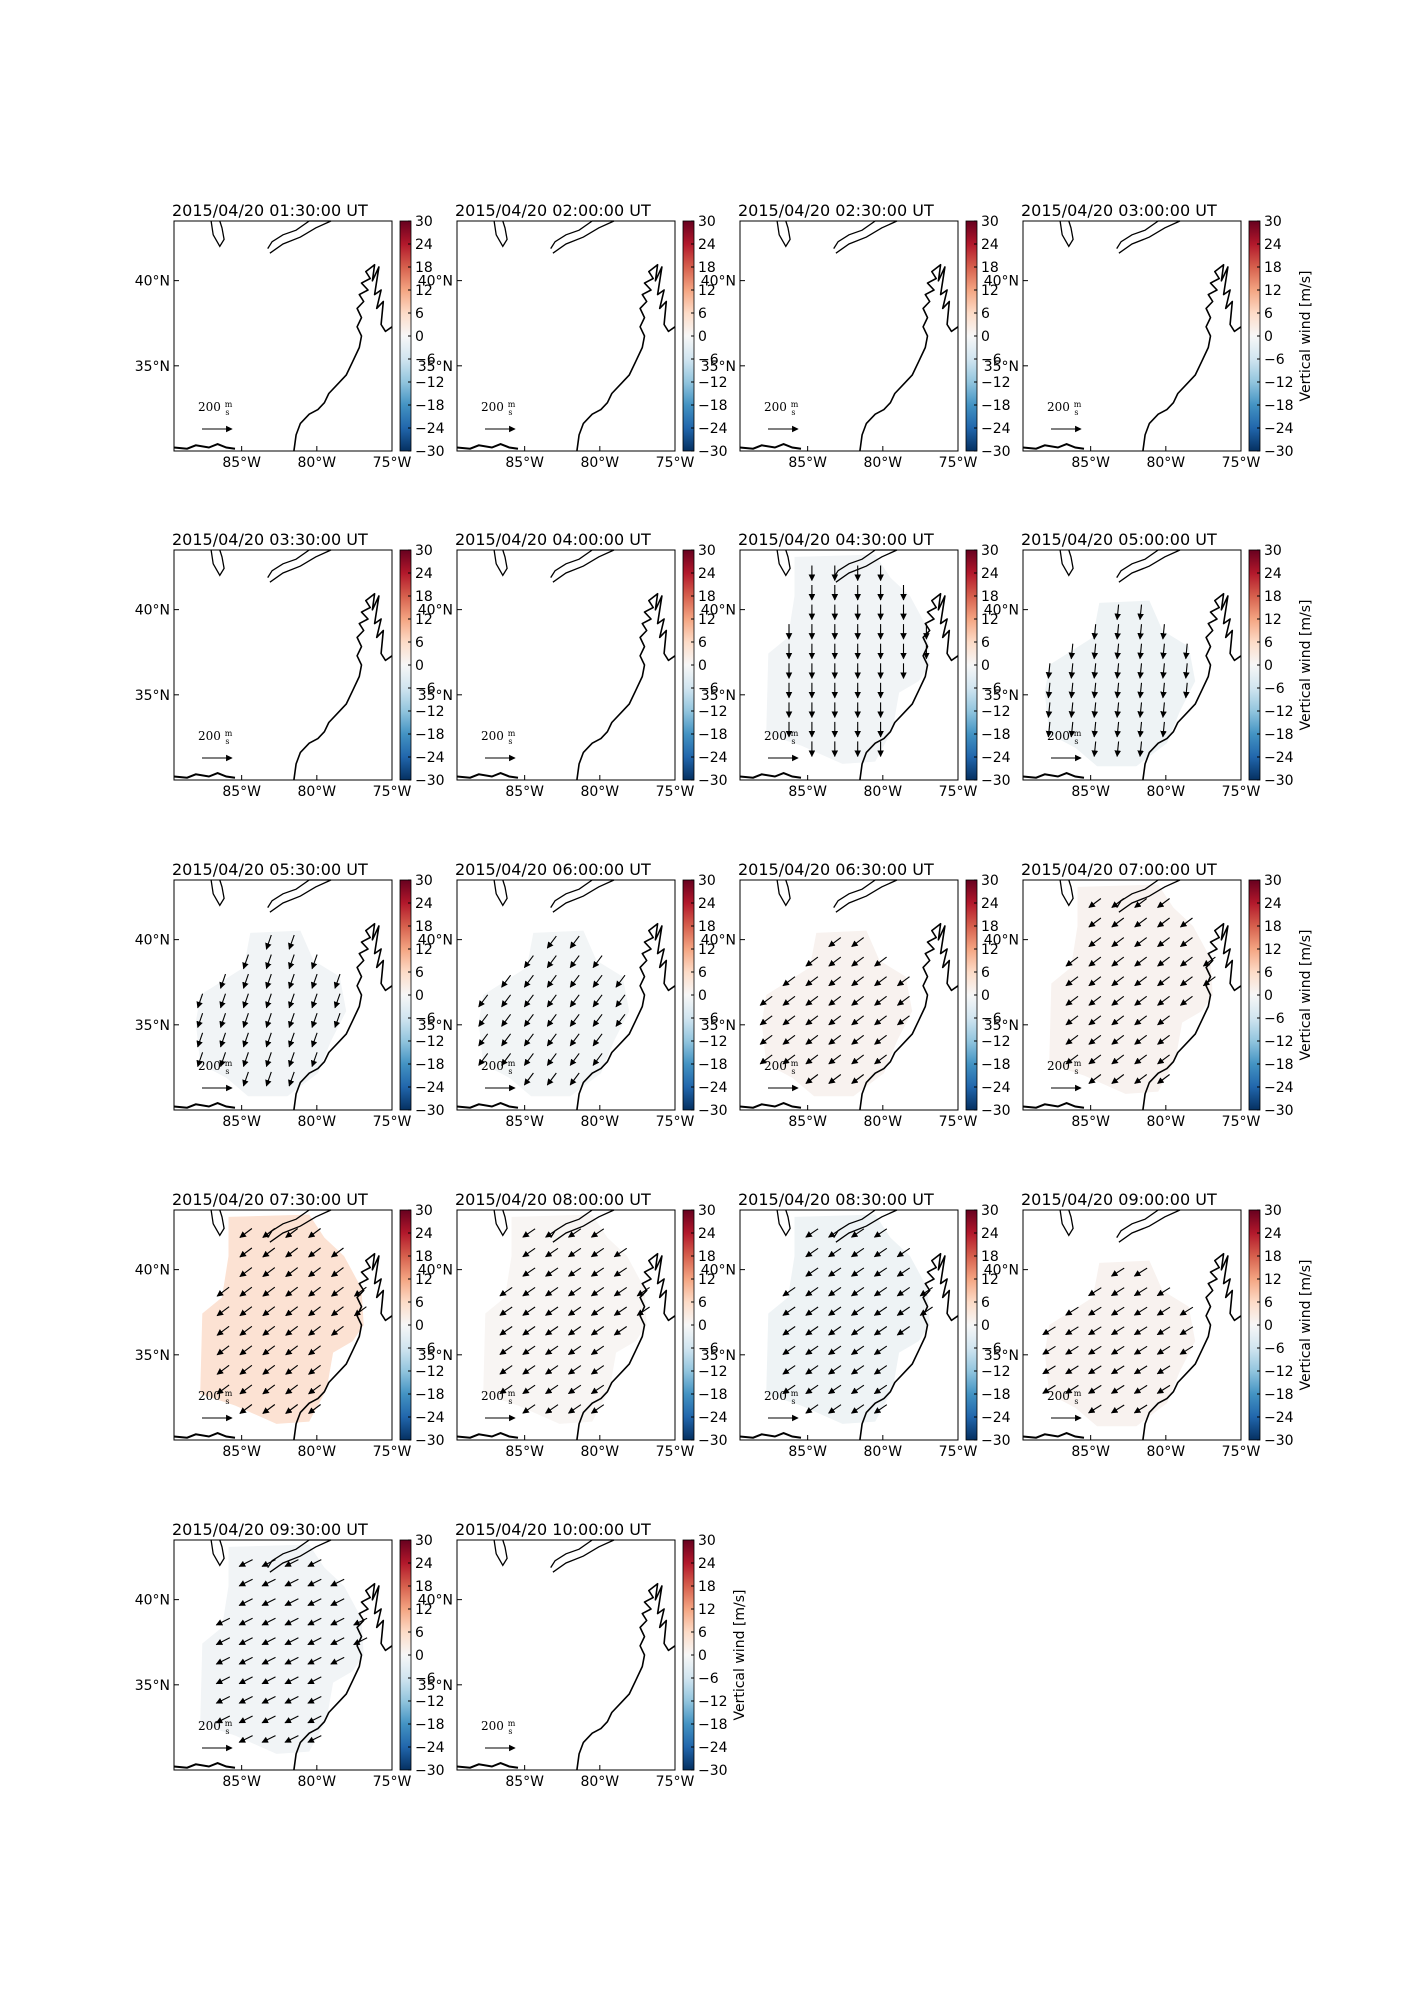 This screenshot has height=2010, width=1410. Describe the element at coordinates (713, 383) in the screenshot. I see `colorbar-tick-label: −12` at that location.